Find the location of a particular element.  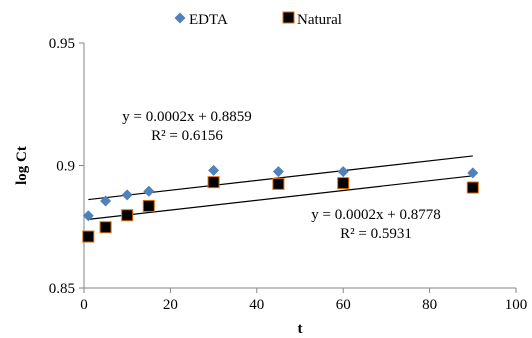

legend-label-edta: EDTA is located at coordinates (208, 20).